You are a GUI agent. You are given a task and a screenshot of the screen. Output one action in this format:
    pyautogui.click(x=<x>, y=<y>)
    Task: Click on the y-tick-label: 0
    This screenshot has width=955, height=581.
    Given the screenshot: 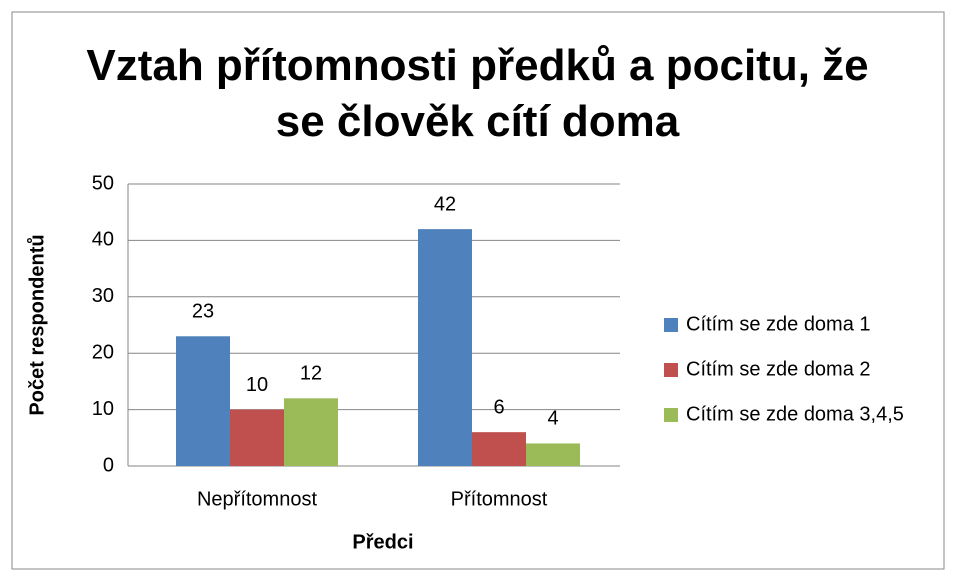 What is the action you would take?
    pyautogui.click(x=108, y=465)
    